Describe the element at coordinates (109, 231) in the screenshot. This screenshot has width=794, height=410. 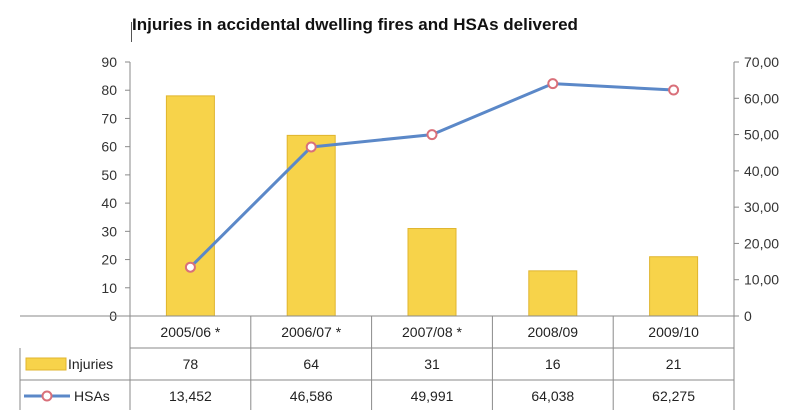
I see `left-tick-label: 30` at that location.